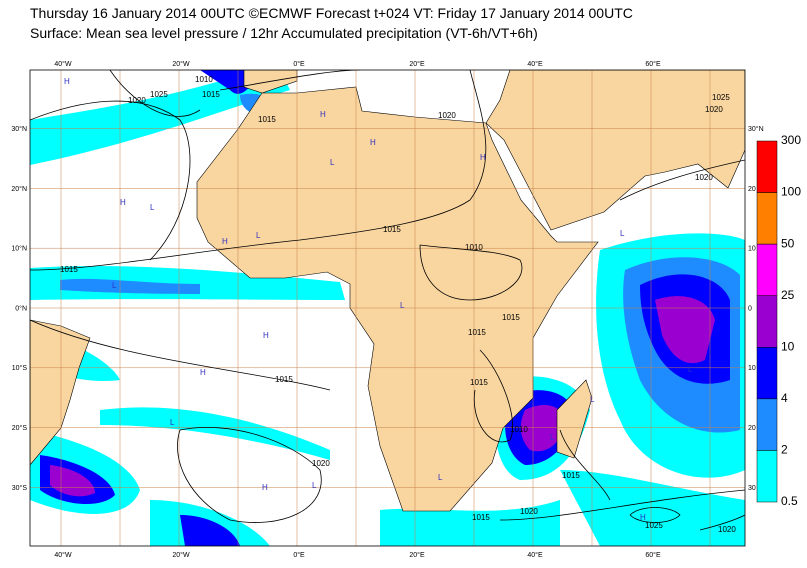 This screenshot has width=807, height=568. I want to click on lon-label-top: 60°E, so click(653, 64).